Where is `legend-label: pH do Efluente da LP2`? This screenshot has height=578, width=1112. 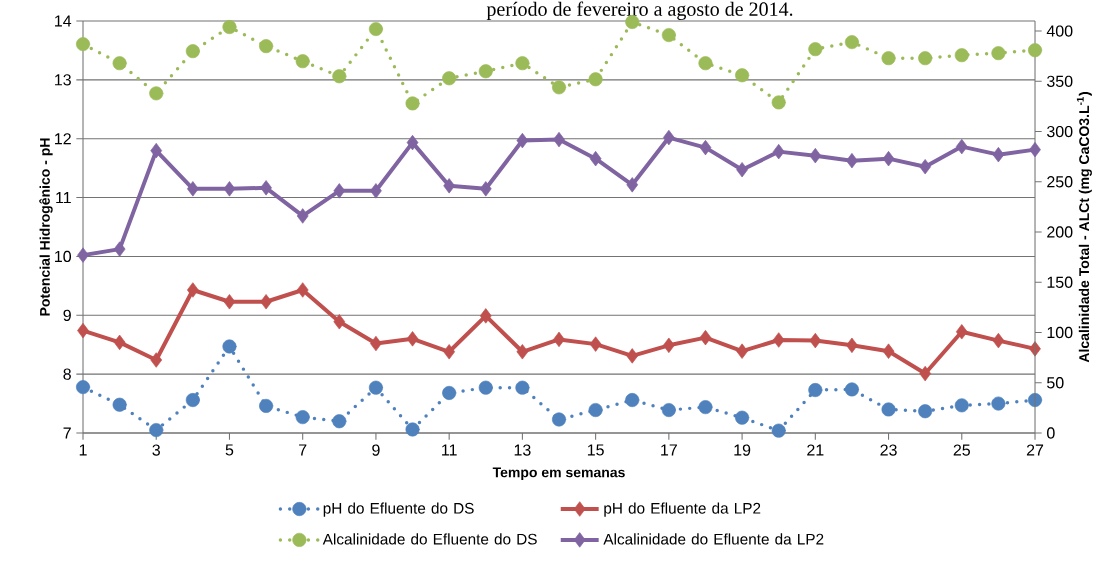
legend-label: pH do Efluente da LP2 is located at coordinates (682, 509).